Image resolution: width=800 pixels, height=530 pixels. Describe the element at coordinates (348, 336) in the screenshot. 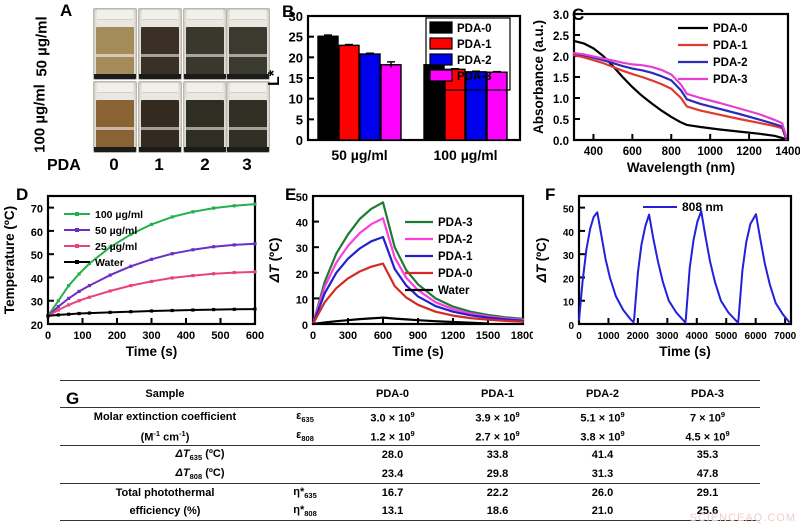

I see `svgE-xtick: 300` at that location.